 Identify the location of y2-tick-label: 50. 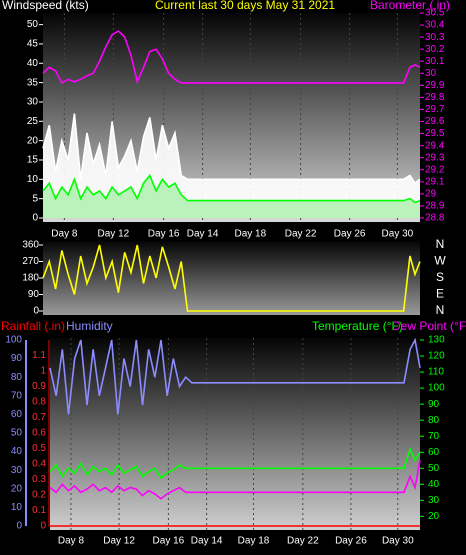
(434, 468).